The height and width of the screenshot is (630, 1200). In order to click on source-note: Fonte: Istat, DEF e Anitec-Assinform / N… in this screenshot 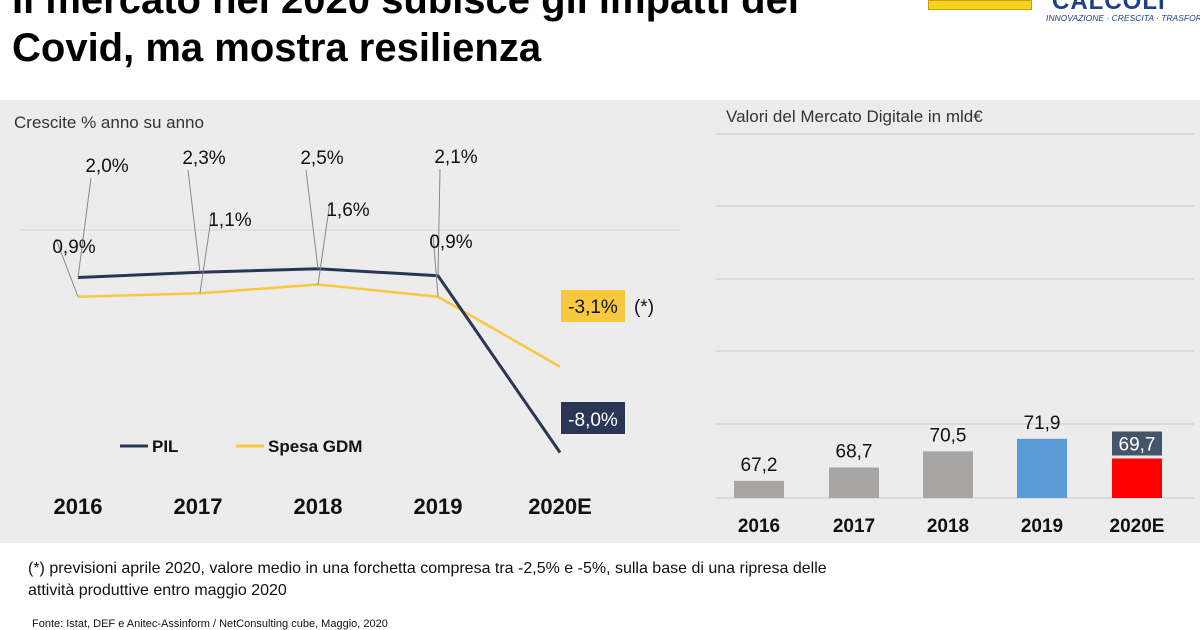, I will do `click(210, 624)`.